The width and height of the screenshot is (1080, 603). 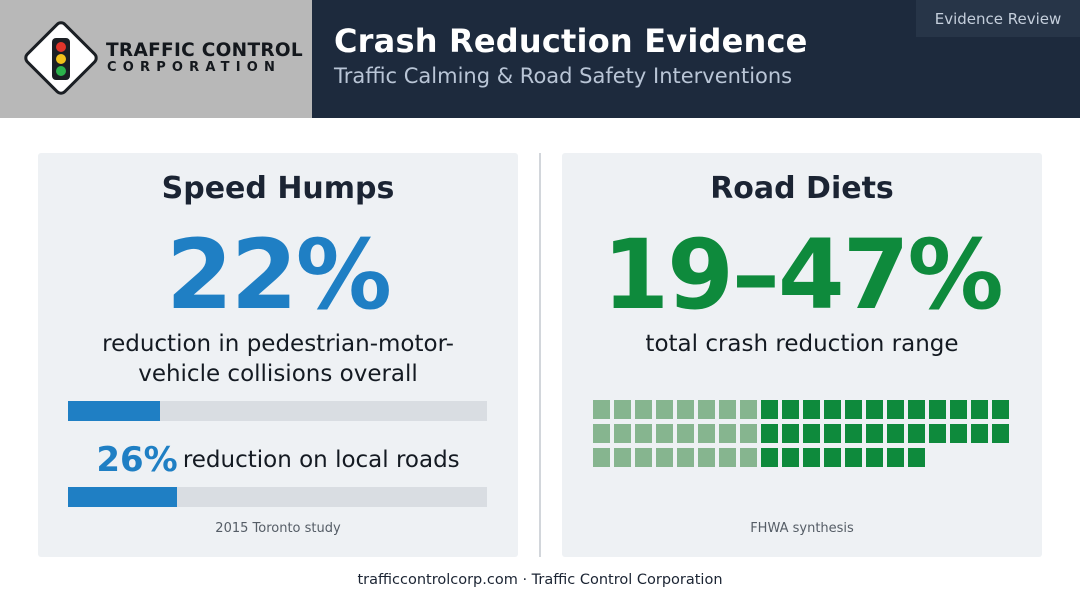 What do you see at coordinates (194, 67) in the screenshot?
I see `brand-subname: CORPORATION` at bounding box center [194, 67].